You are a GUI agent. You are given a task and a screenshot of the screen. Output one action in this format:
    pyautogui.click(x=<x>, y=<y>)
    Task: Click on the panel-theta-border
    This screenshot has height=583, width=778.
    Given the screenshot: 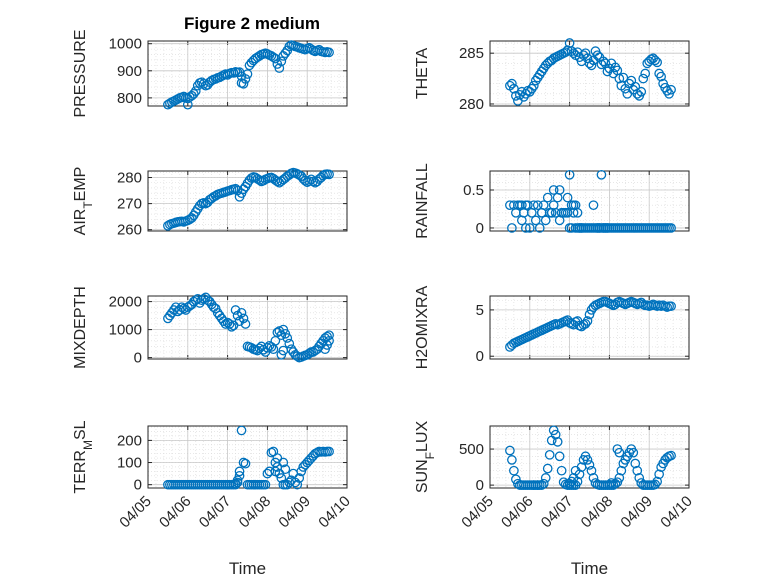 What is the action you would take?
    pyautogui.click(x=589, y=73)
    